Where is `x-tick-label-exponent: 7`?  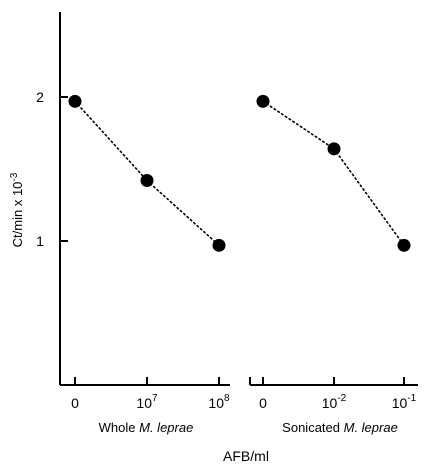 x-tick-label-exponent: 7 is located at coordinates (155, 398).